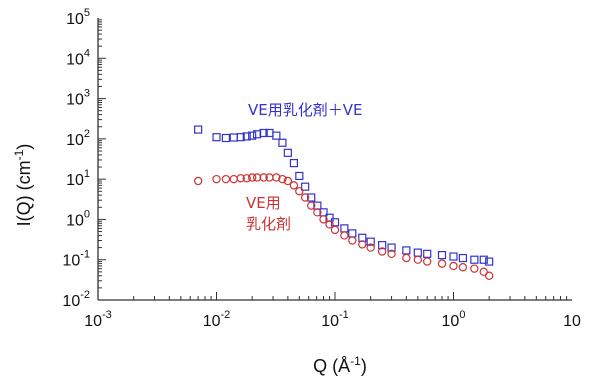 The height and width of the screenshot is (380, 592). I want to click on annotation-blue: VE用乳化剤＋VE, so click(305, 110).